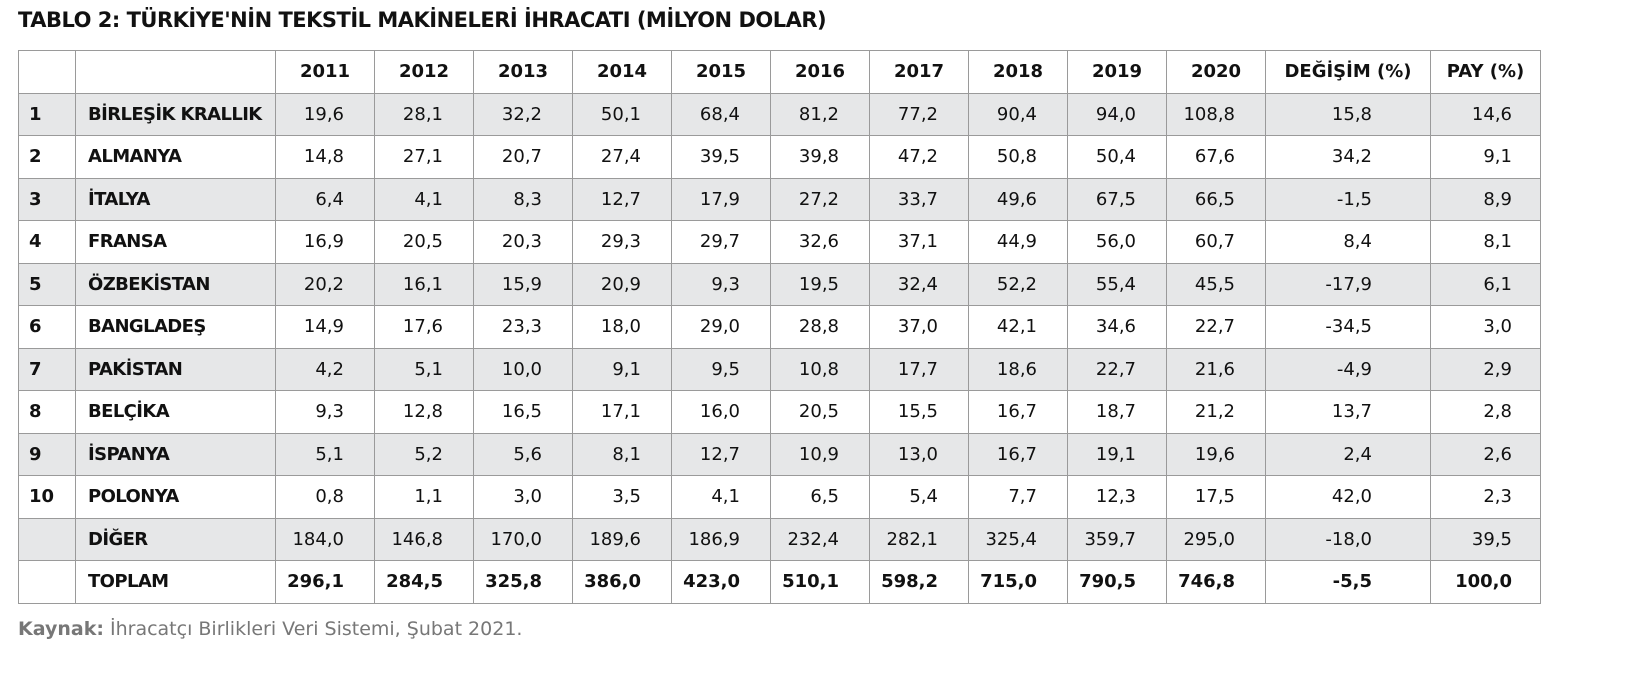  What do you see at coordinates (919, 327) in the screenshot?
I see `value-cell: 37,0` at bounding box center [919, 327].